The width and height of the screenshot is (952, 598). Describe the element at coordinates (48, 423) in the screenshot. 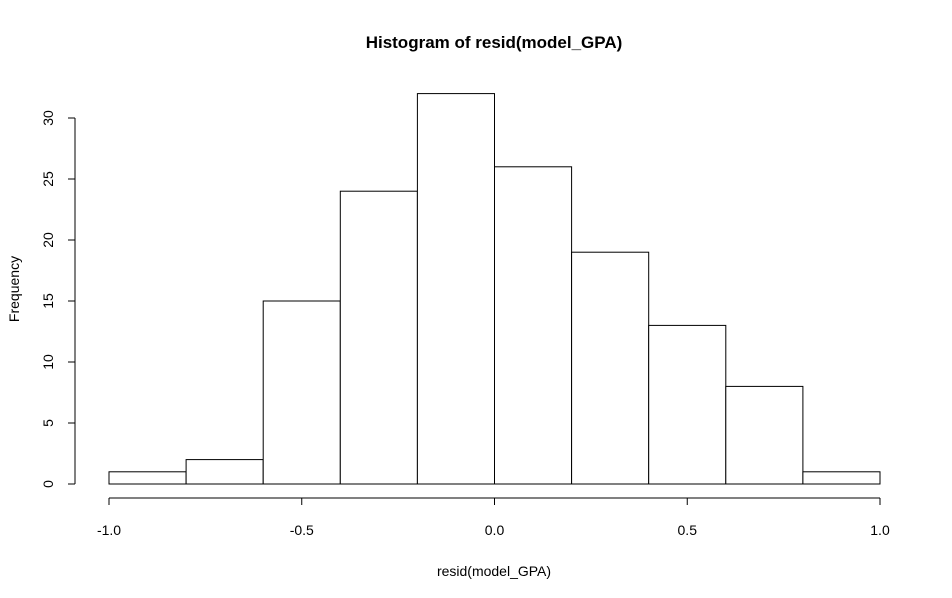

I see `y-tick-label: 5` at that location.